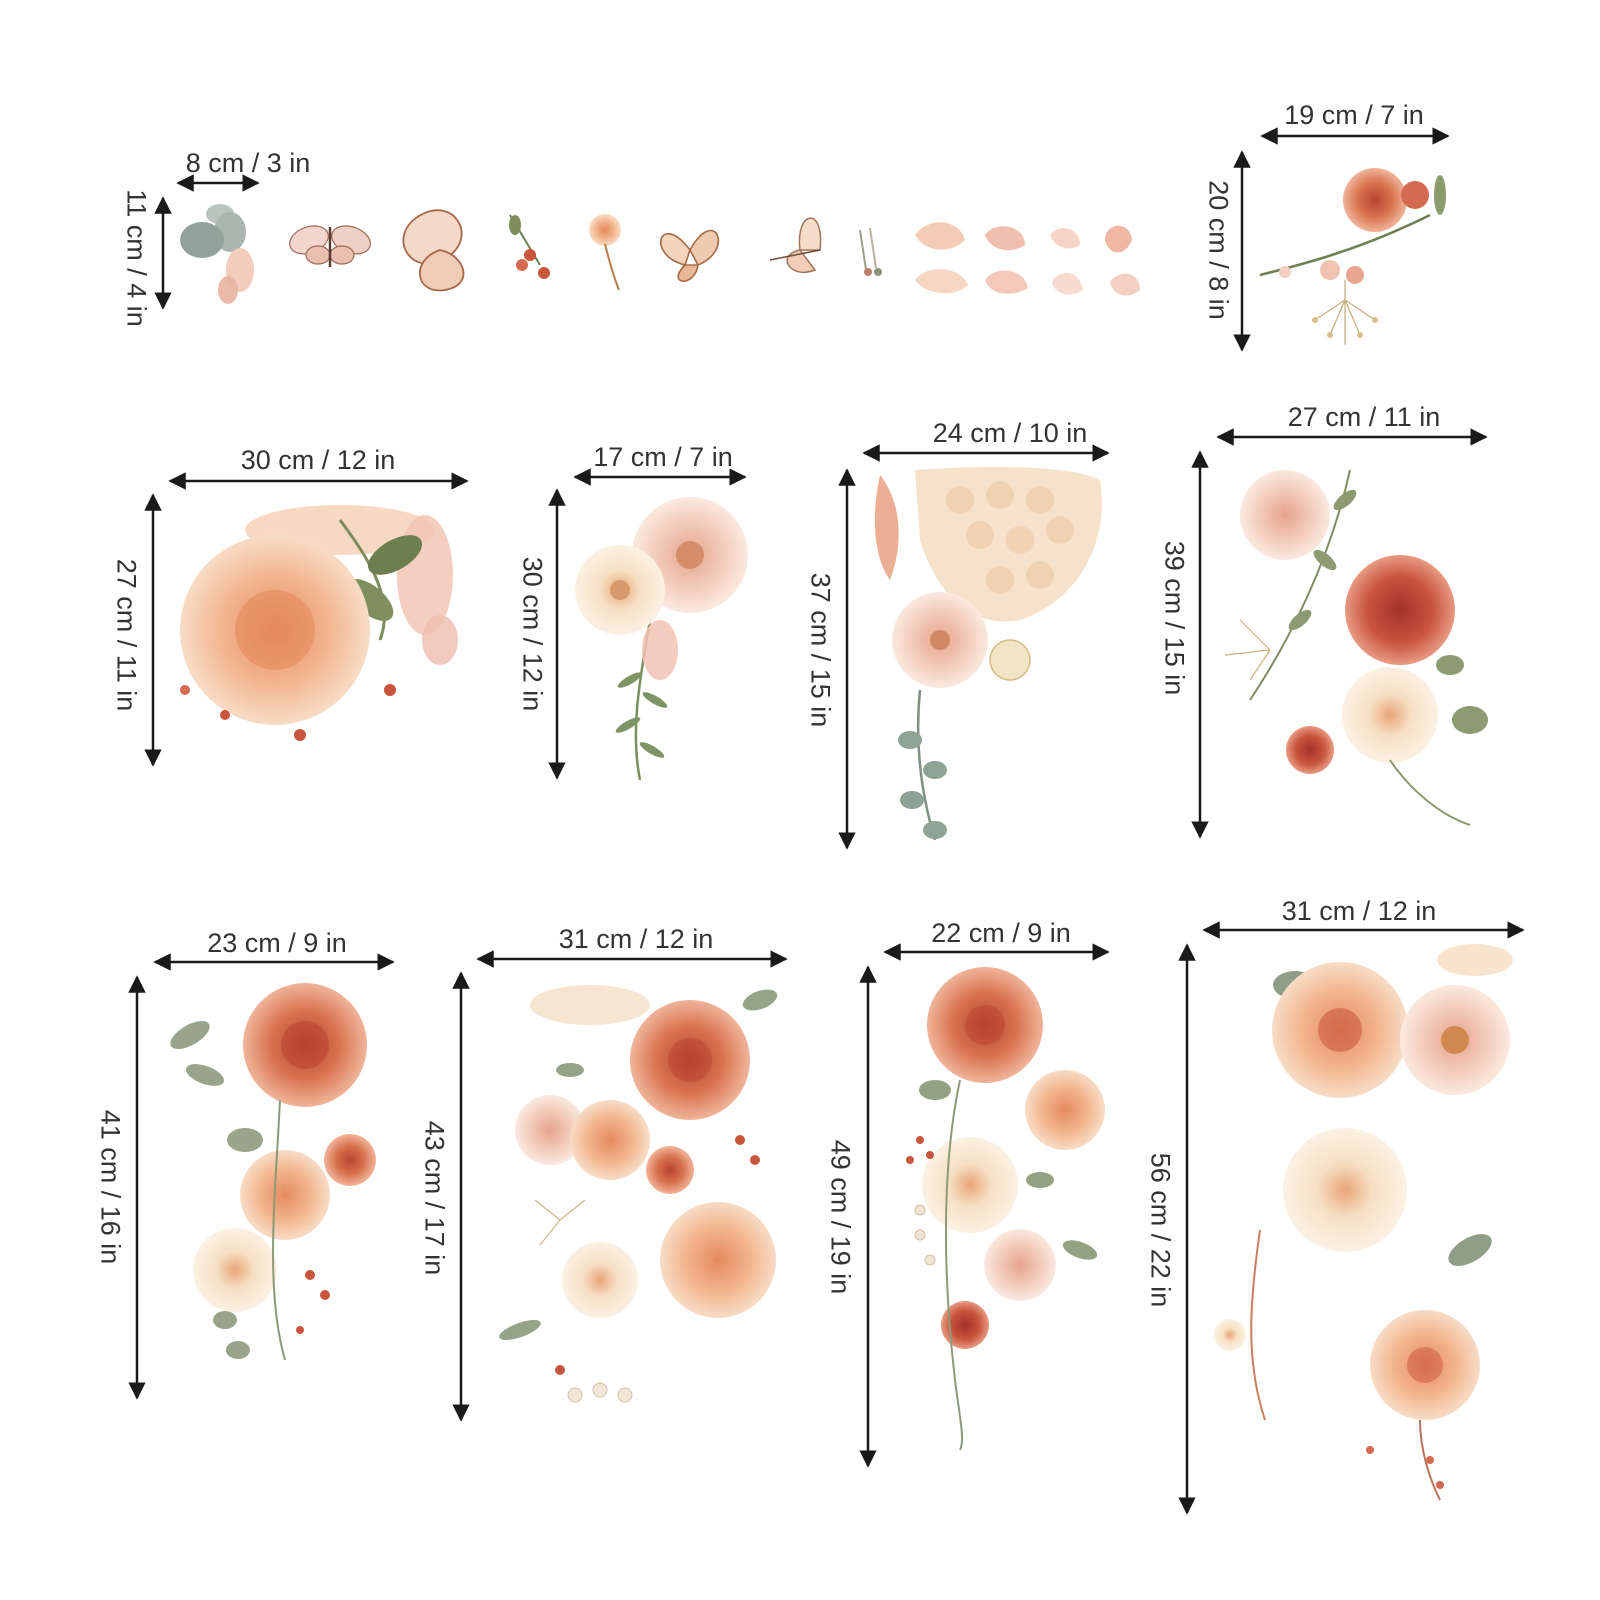 This screenshot has width=1600, height=1600. What do you see at coordinates (661, 639) in the screenshot?
I see `anemone-pair-illustration` at bounding box center [661, 639].